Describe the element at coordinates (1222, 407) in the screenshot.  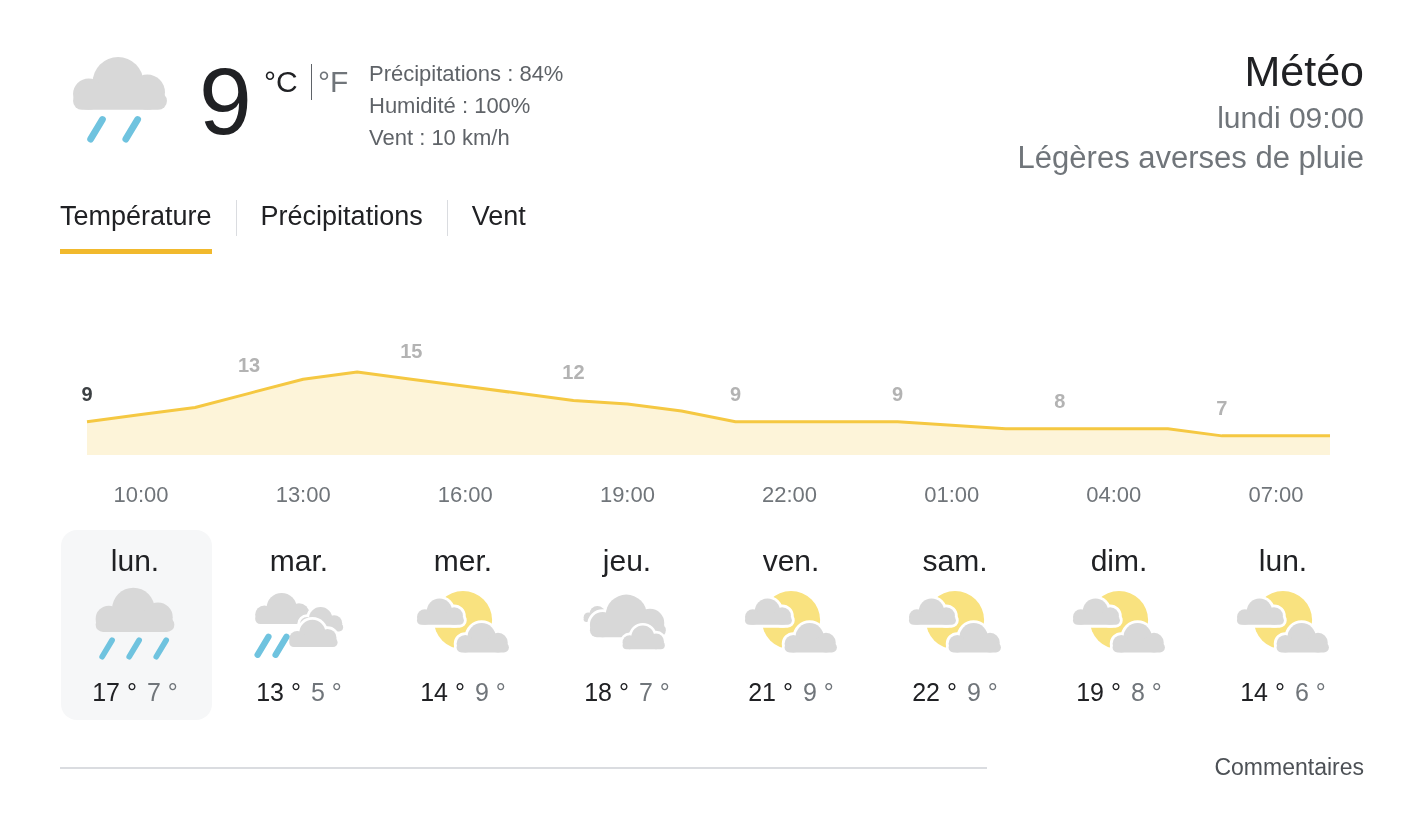
I see `data-label: 7` at that location.